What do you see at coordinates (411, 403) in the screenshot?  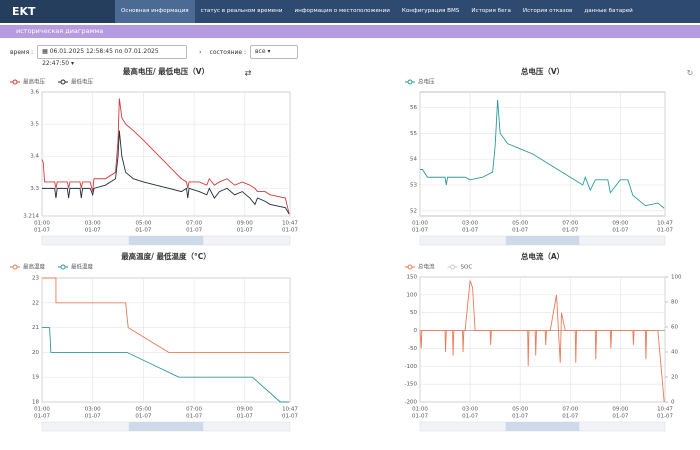 I see `y-tick-label: -200` at bounding box center [411, 403].